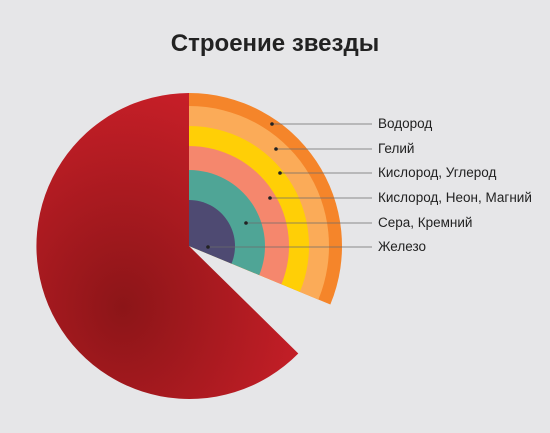 The width and height of the screenshot is (550, 433). Describe the element at coordinates (437, 172) in the screenshot. I see `layer-label-3: Кислород, Углерод` at that location.